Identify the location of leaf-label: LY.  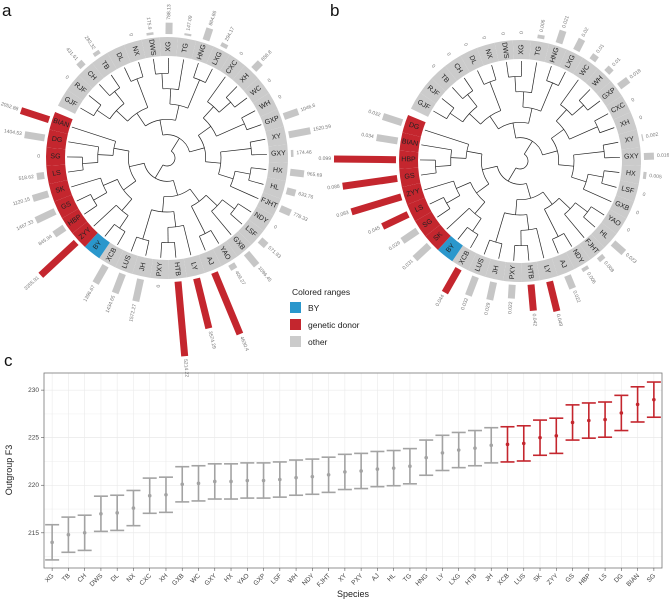
(546, 270).